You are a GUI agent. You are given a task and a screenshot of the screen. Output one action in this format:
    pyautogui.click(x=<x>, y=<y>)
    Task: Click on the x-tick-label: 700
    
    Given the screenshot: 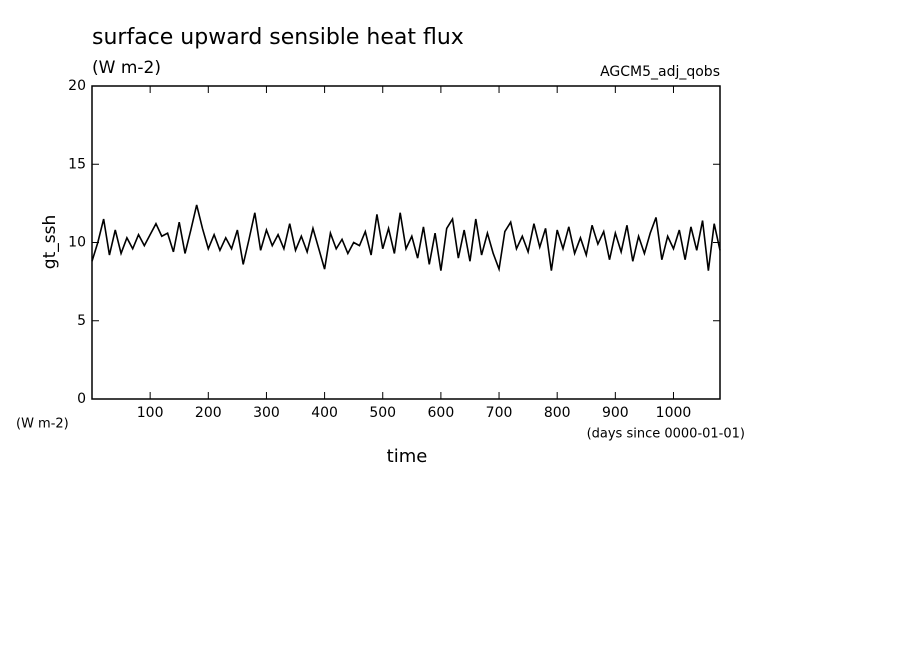 What is the action you would take?
    pyautogui.click(x=499, y=413)
    